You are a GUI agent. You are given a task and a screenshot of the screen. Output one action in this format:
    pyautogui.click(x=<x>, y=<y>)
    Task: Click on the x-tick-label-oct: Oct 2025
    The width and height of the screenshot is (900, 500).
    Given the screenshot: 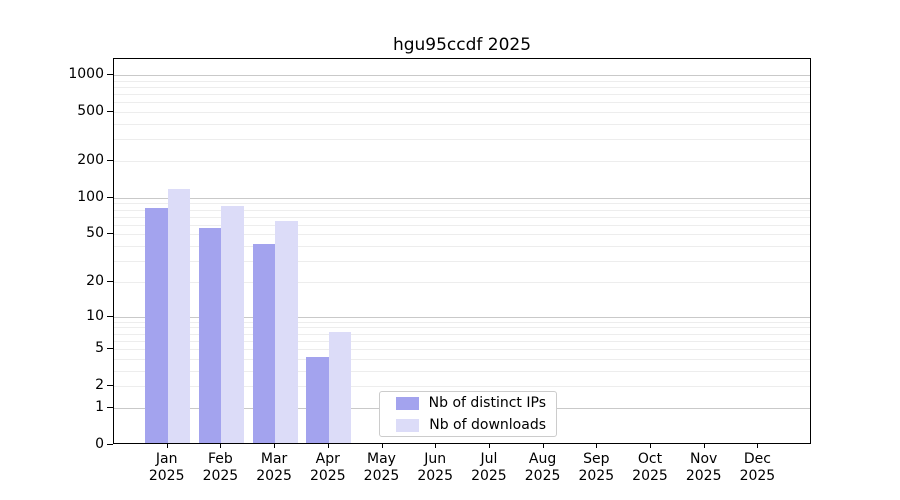 What is the action you would take?
    pyautogui.click(x=650, y=468)
    